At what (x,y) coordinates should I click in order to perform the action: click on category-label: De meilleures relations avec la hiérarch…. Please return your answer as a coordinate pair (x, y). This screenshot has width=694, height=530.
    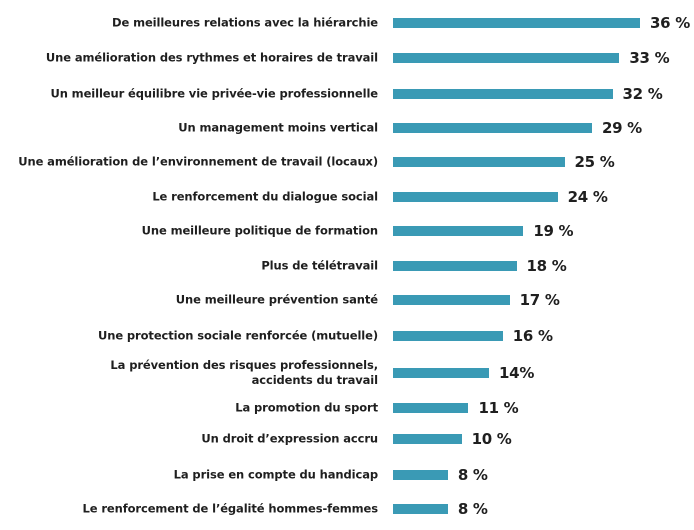
    Looking at the image, I should click on (245, 22).